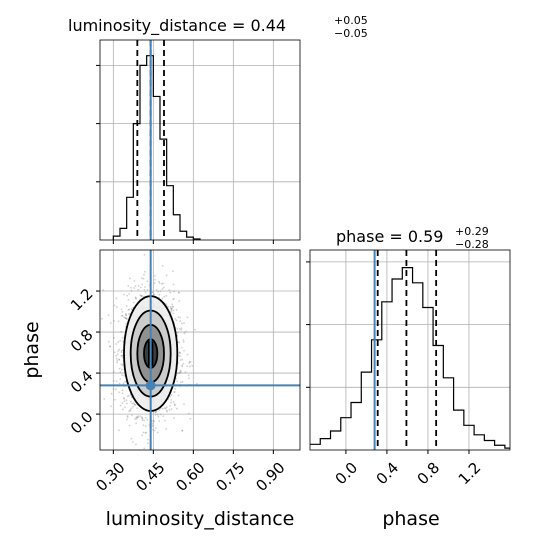  Describe the element at coordinates (190, 477) in the screenshot. I see `joint-xtick-label-2: 0.60` at that location.